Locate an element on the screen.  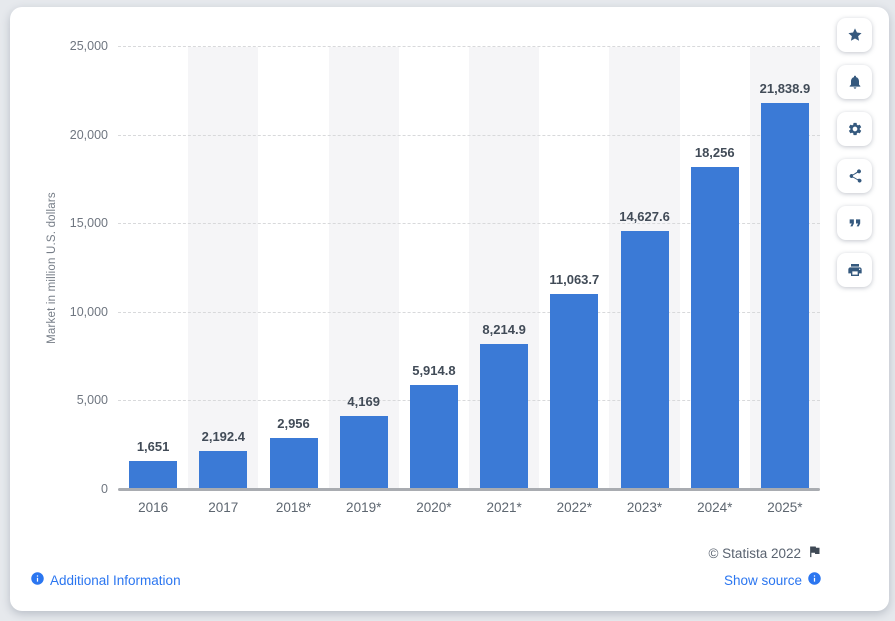
category-column: 11,063.7 2022* is located at coordinates (574, 281).